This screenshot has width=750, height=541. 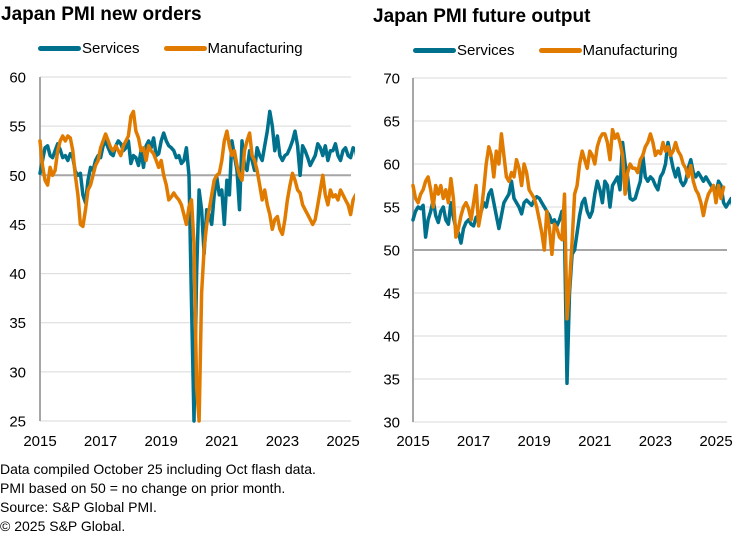 What do you see at coordinates (391, 122) in the screenshot?
I see `y-tick-label: 65` at bounding box center [391, 122].